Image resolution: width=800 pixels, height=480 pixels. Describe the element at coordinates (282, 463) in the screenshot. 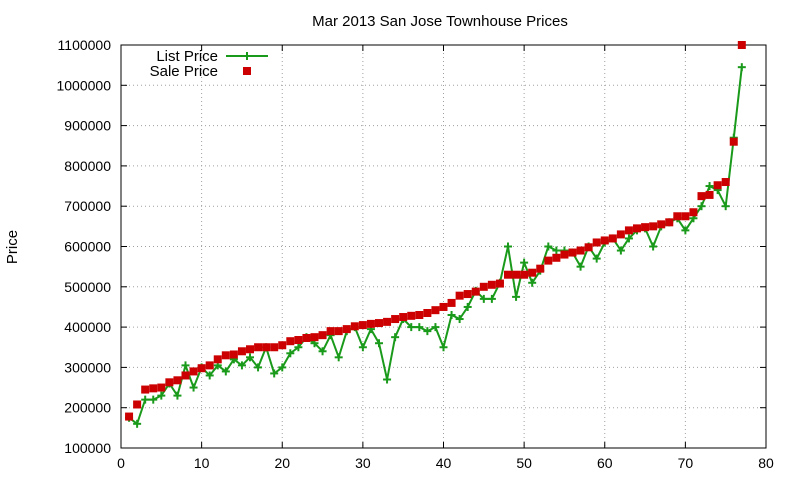

I see `x-tick-label: 20` at that location.